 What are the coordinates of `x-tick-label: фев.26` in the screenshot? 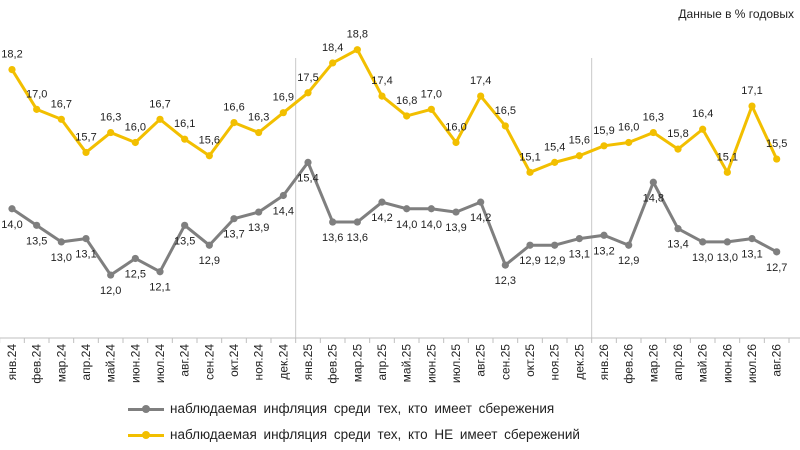 It's located at (629, 364).